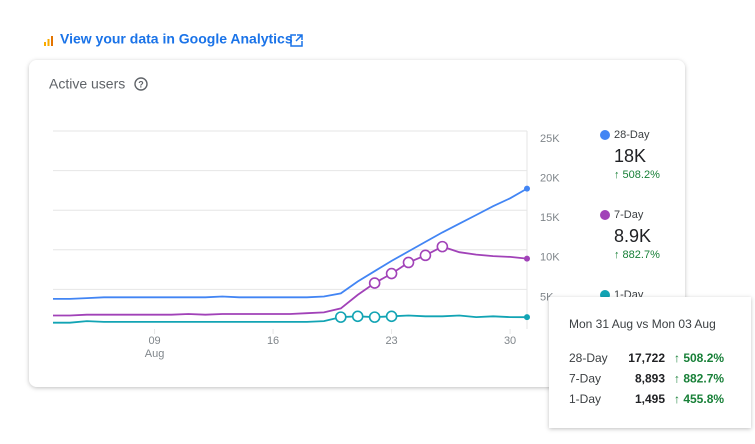 This screenshot has height=444, width=755. I want to click on tooltip-row-change: ↑ 455.8%, so click(699, 399).